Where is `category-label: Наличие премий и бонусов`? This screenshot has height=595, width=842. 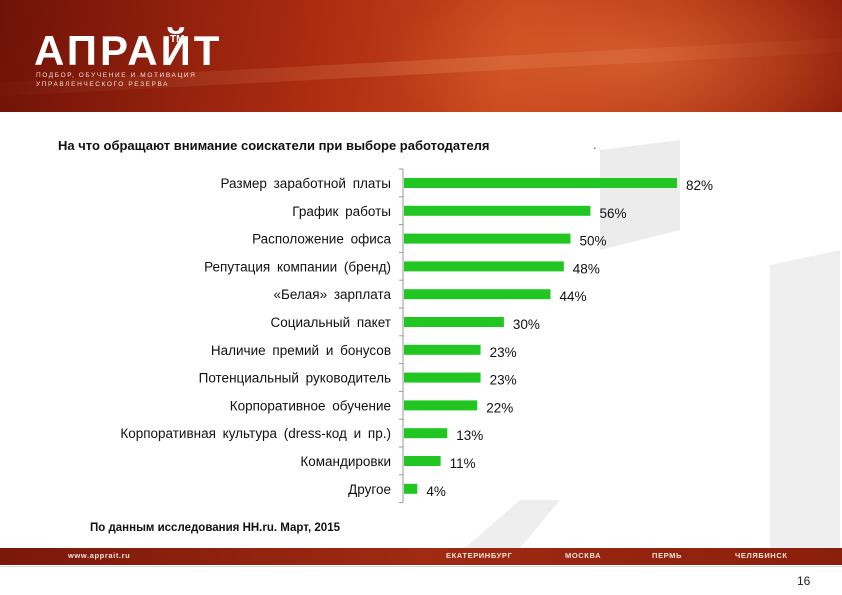
category-label: Наличие премий и бонусов is located at coordinates (301, 350).